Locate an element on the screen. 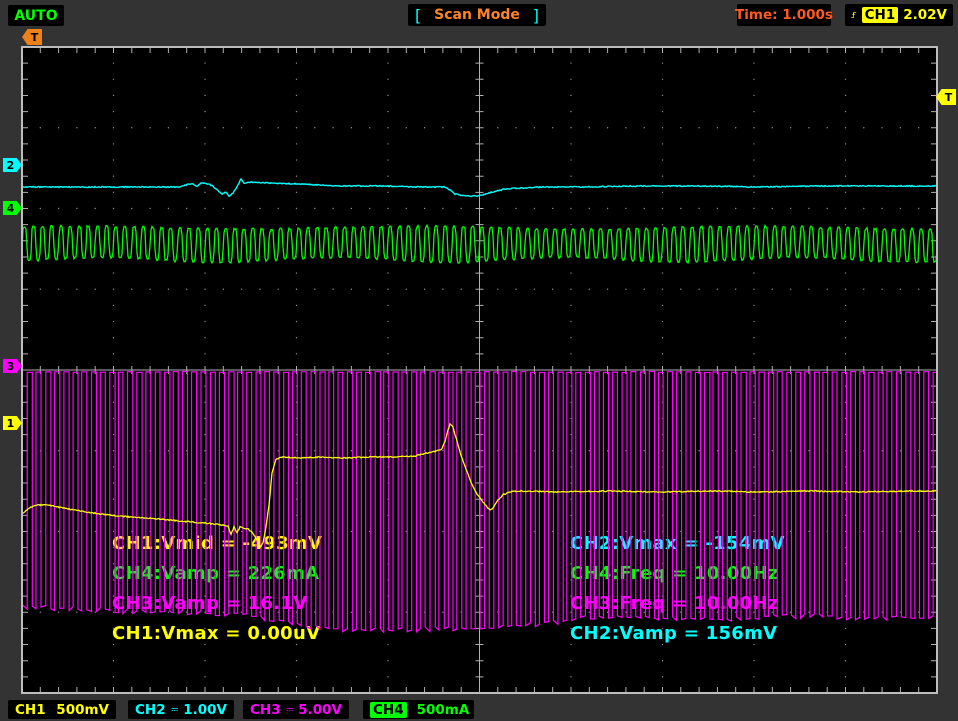 This screenshot has height=721, width=958. trigger-status-button: CH1 2.02V is located at coordinates (899, 15).